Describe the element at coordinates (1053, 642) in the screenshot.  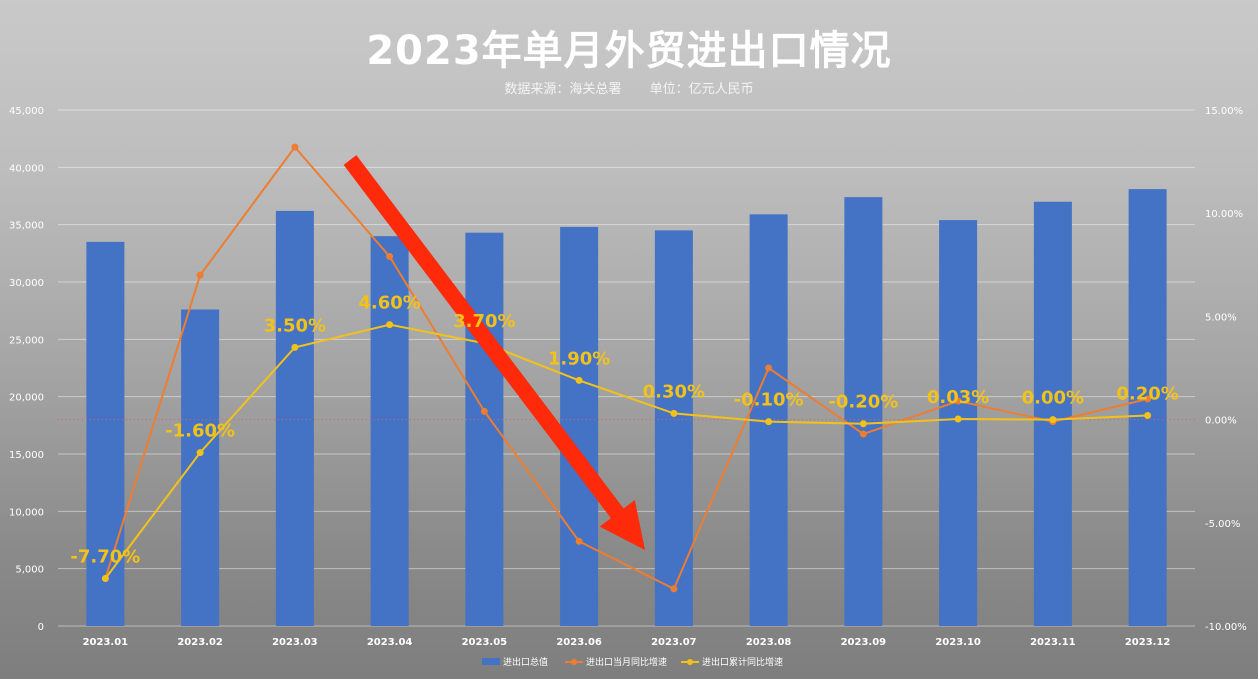
I see `x-tick-label: 2023.11` at that location.